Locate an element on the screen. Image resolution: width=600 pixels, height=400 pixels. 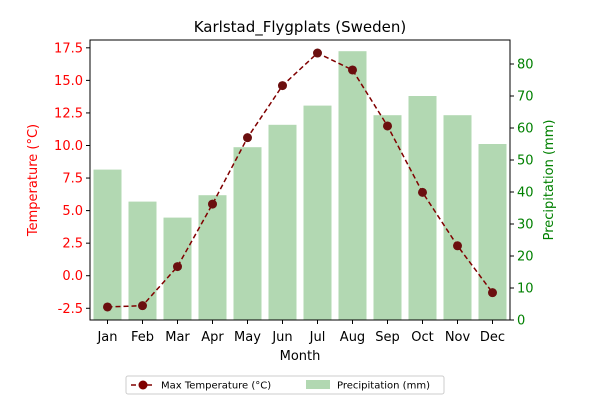
legend-bar-swatch is located at coordinates (318, 384).